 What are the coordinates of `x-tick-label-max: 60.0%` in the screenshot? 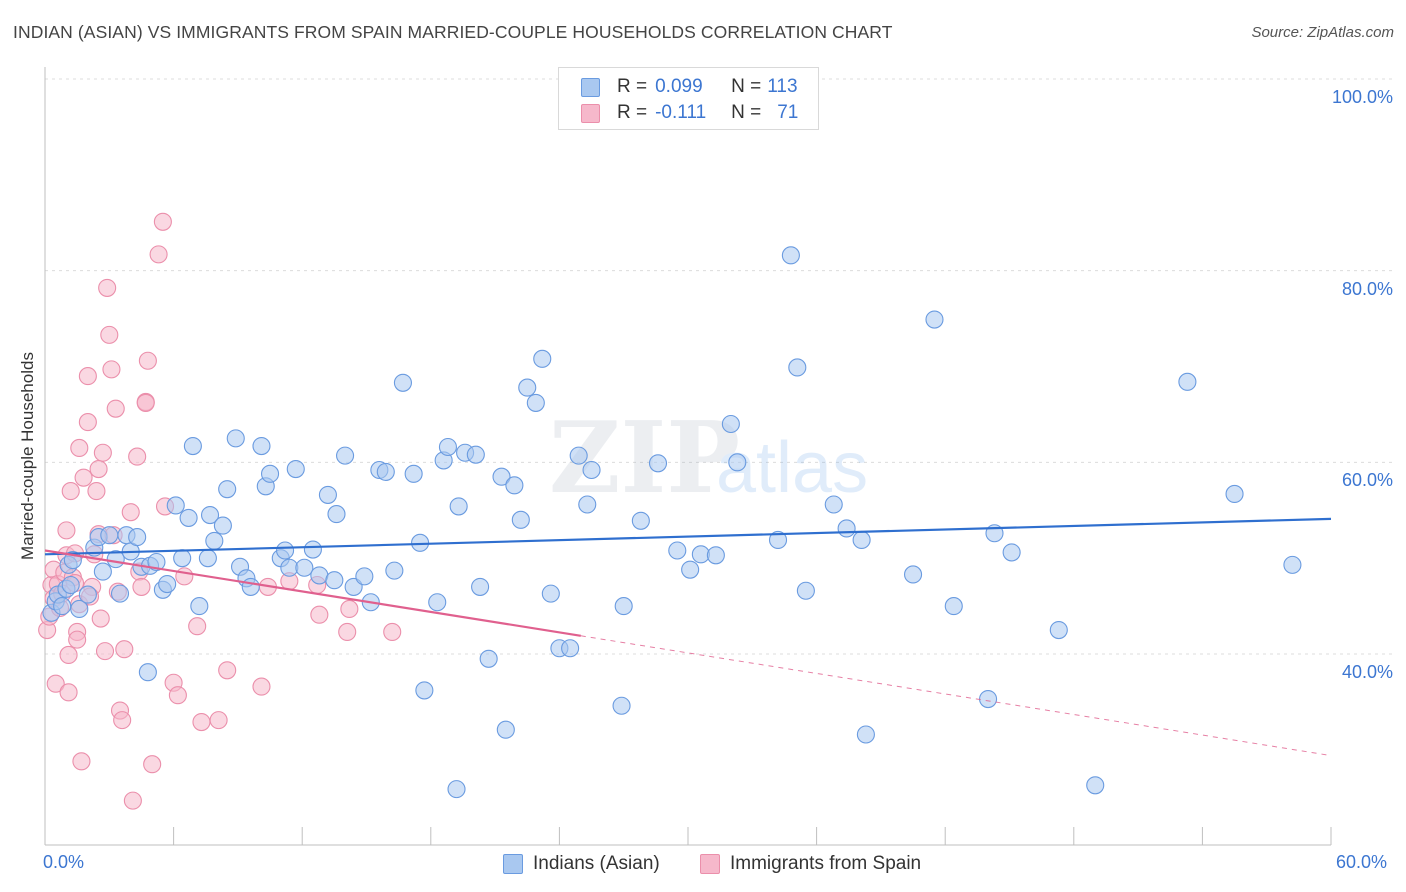 It's located at (1362, 862).